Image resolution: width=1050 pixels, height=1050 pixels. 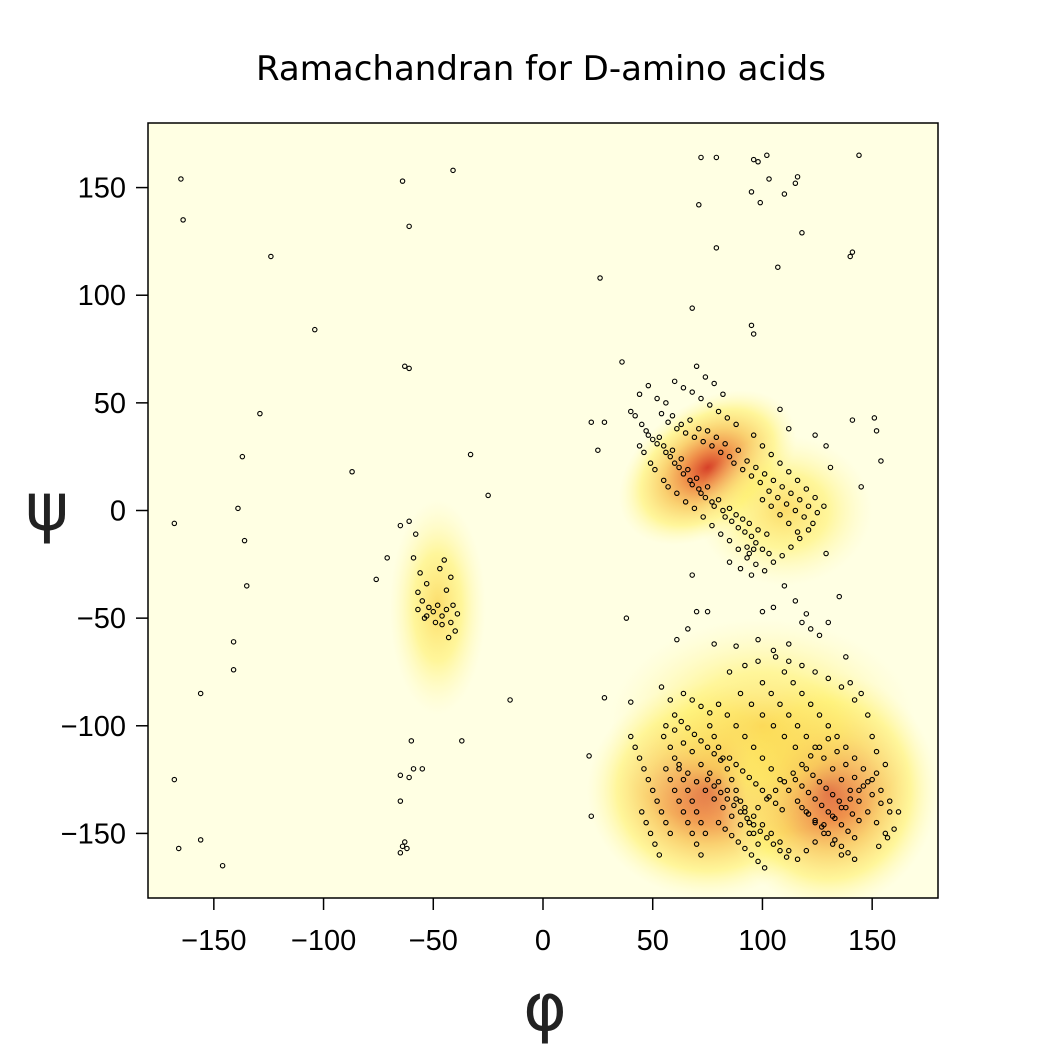 What do you see at coordinates (213, 941) in the screenshot?
I see `x-tick-label: −150` at bounding box center [213, 941].